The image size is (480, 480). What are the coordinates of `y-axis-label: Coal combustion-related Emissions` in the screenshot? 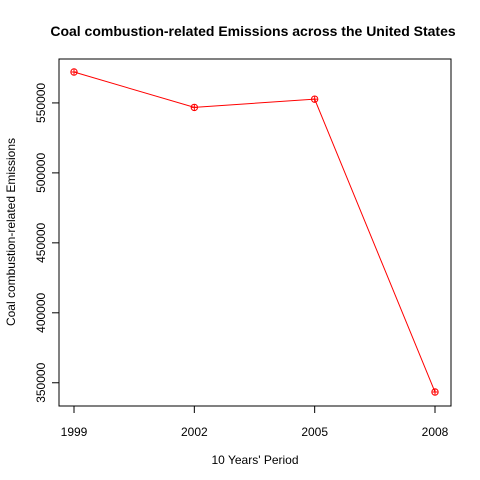 It's located at (11, 232).